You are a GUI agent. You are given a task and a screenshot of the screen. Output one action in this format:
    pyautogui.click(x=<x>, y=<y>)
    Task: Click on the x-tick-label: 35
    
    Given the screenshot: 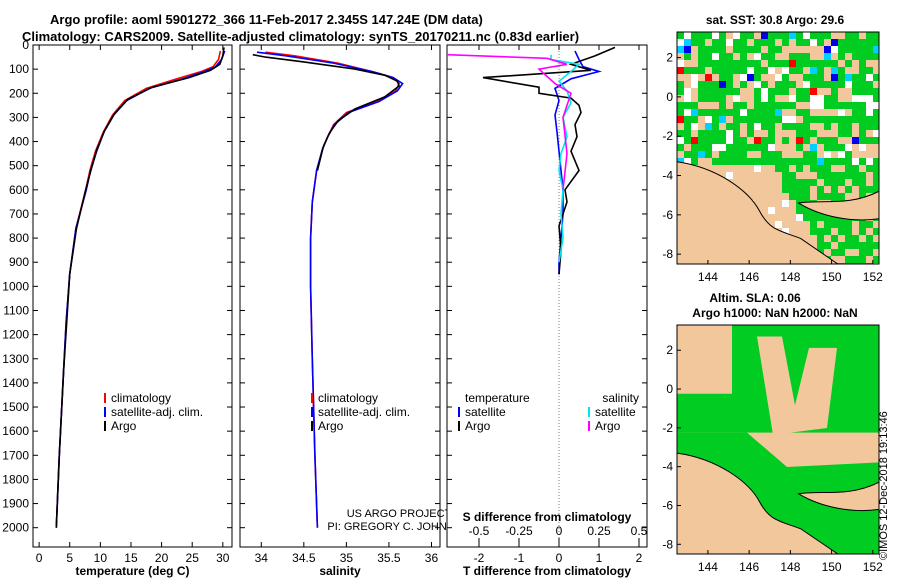 What is the action you would take?
    pyautogui.click(x=347, y=558)
    